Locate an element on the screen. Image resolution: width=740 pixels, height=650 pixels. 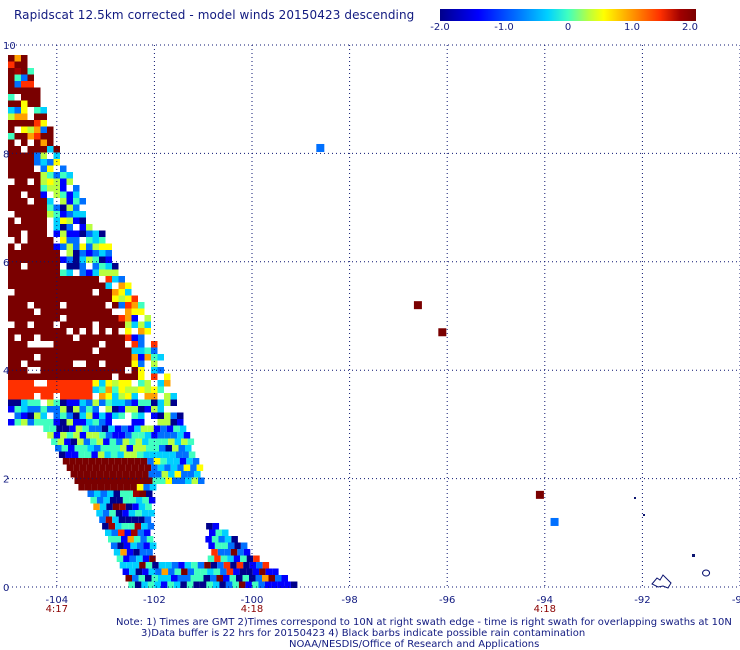
colorbar-tick-label: -1.0 is located at coordinates (504, 27).